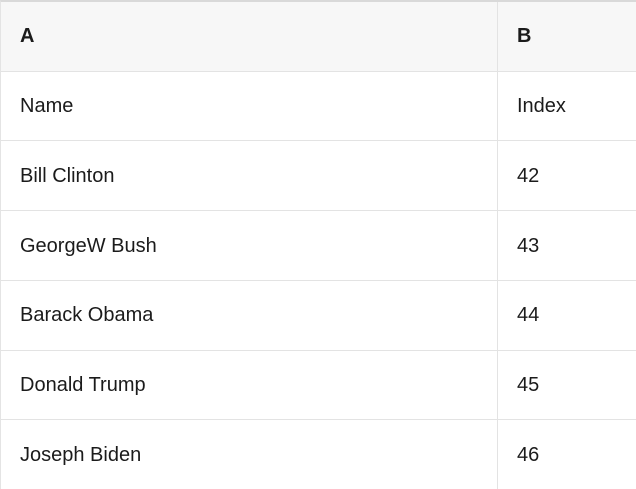 The width and height of the screenshot is (636, 489). I want to click on column-header-b: B, so click(524, 36).